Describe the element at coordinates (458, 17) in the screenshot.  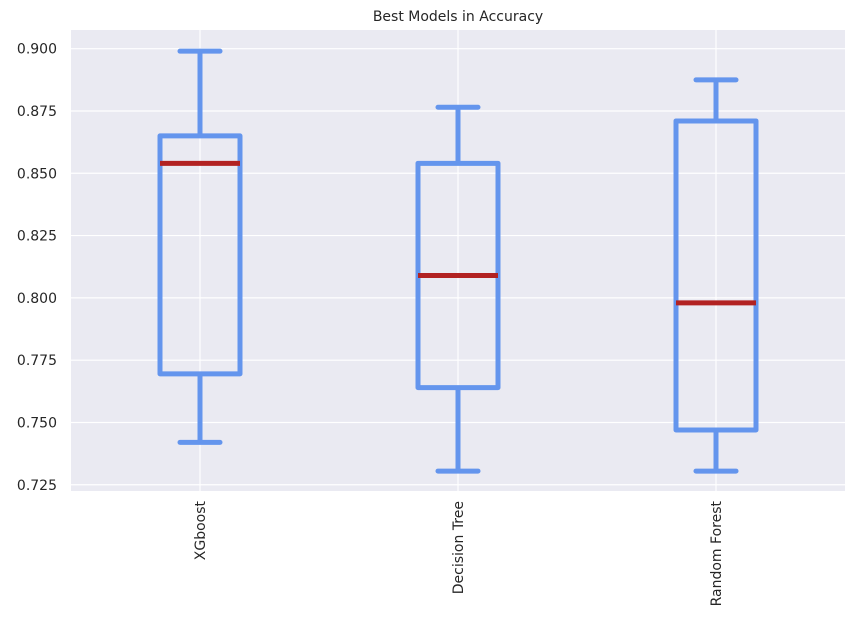
I see `chart-title: Best Models in Accuracy` at that location.